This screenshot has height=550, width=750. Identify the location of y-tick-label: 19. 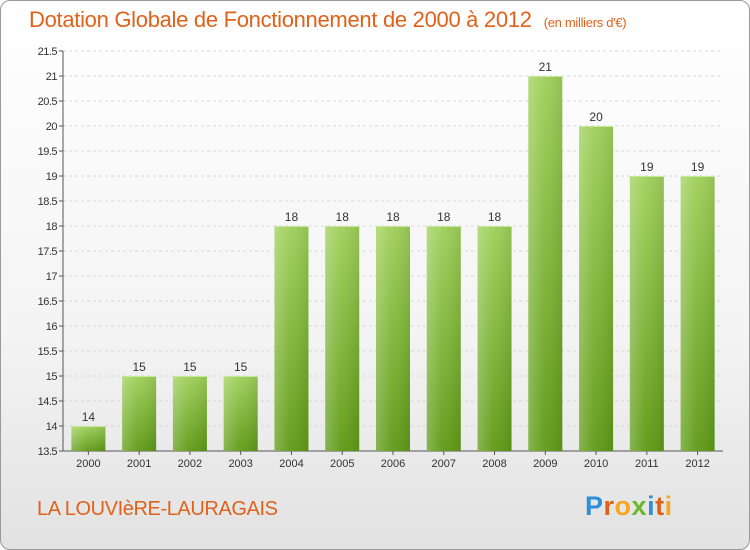
(52, 177).